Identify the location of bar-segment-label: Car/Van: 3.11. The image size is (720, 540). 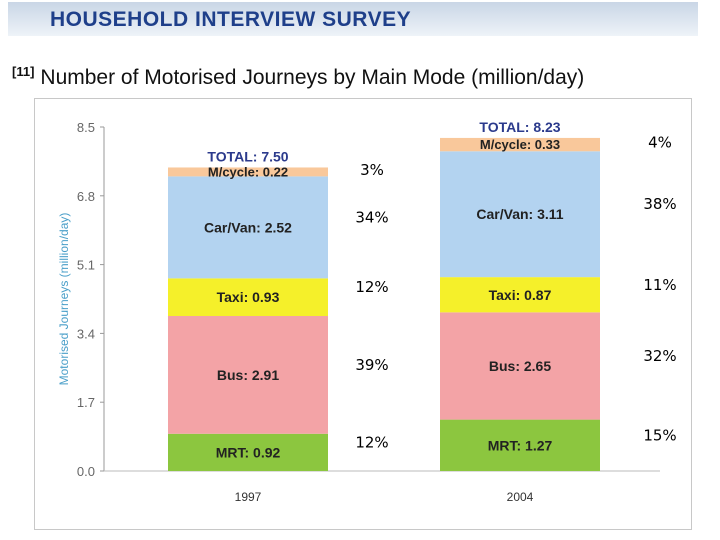
(519, 214).